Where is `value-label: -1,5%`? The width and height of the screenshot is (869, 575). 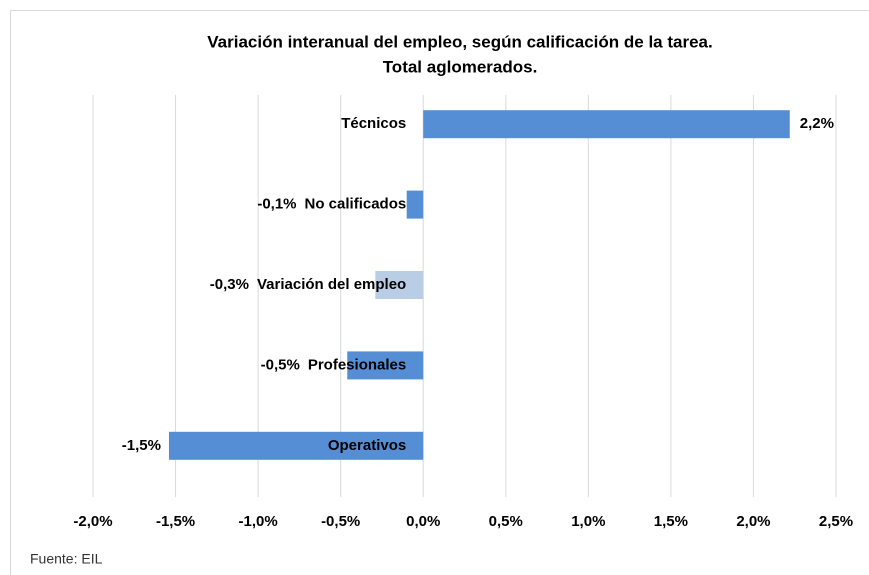
value-label: -1,5% is located at coordinates (141, 445).